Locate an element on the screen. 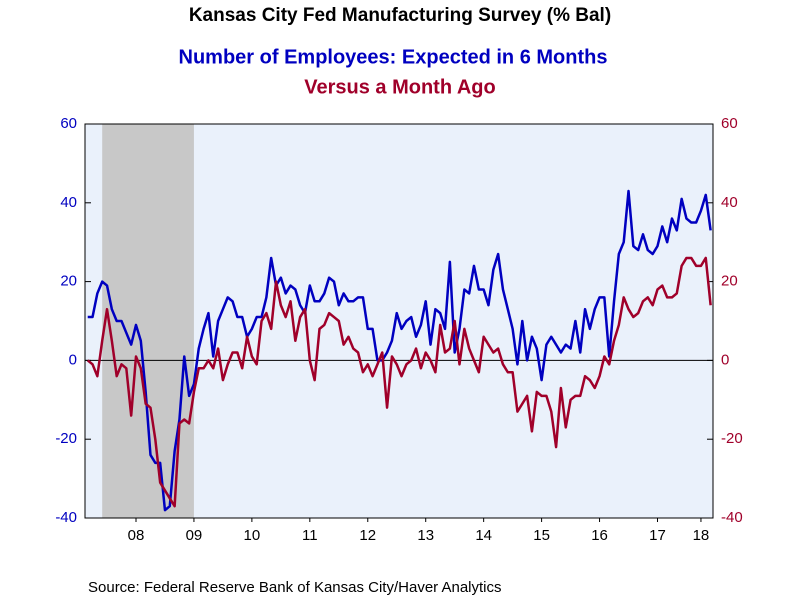 The width and height of the screenshot is (800, 600). x-tick-label: 18 is located at coordinates (701, 535).